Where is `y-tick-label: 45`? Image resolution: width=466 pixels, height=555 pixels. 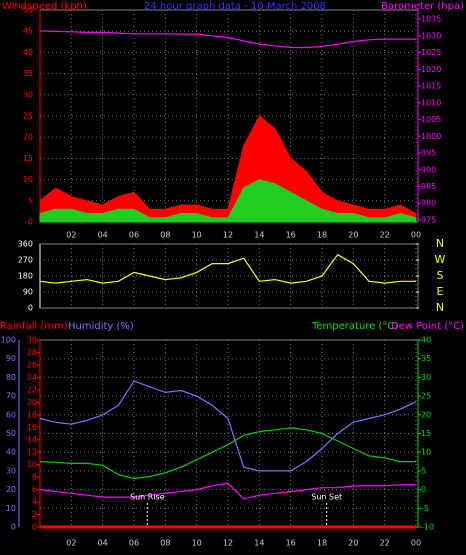
y-tick-label: 45 is located at coordinates (28, 31).